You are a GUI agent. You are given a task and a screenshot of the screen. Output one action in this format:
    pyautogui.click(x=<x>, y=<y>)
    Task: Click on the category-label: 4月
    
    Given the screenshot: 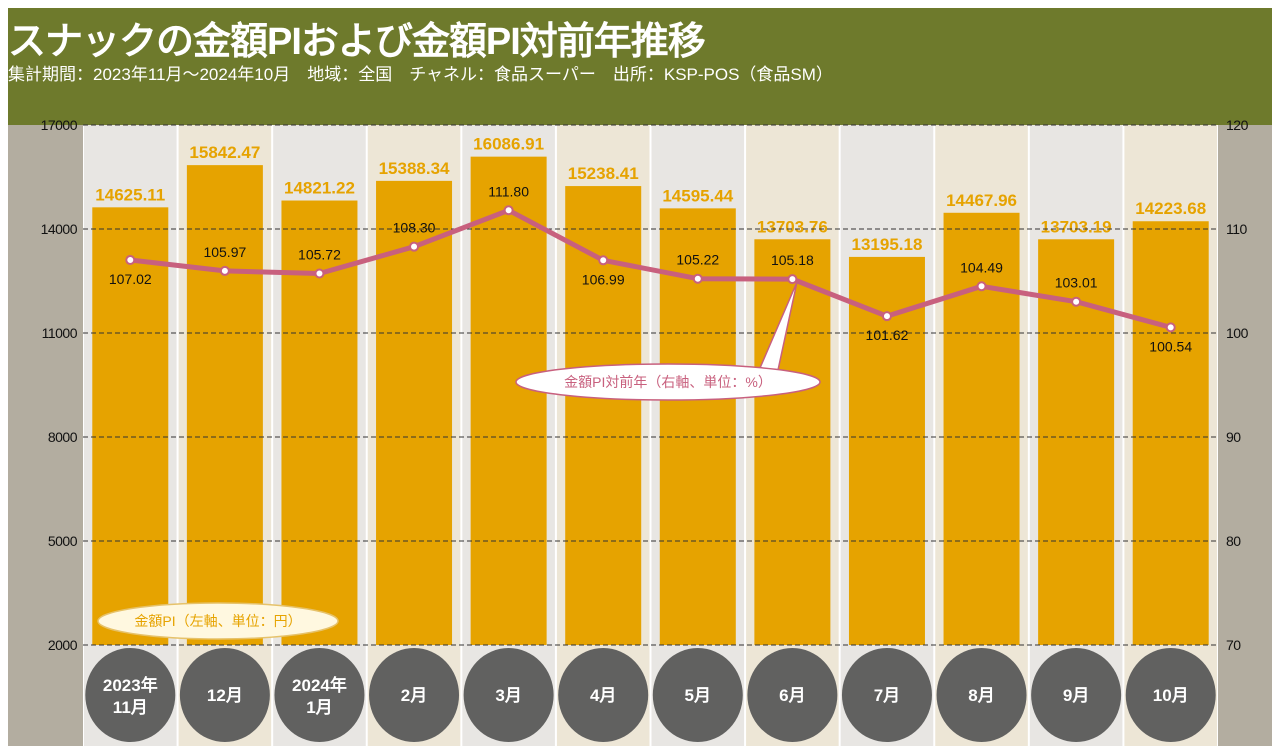 What is the action you would take?
    pyautogui.click(x=603, y=695)
    